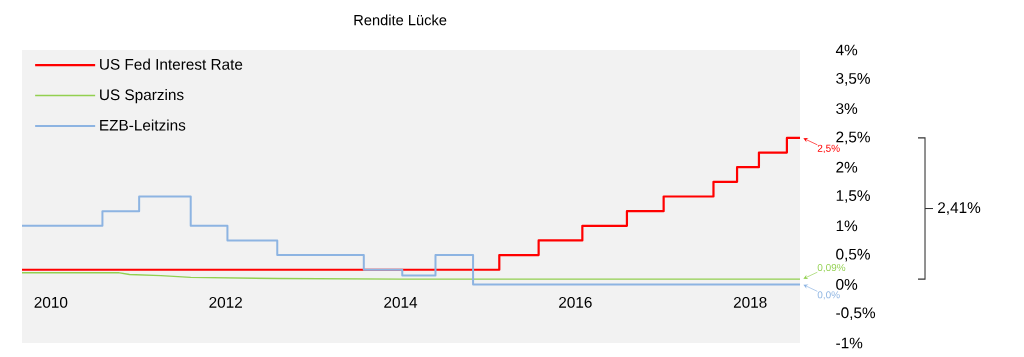 The width and height of the screenshot is (1024, 357). What do you see at coordinates (400, 20) in the screenshot?
I see `chart-title: Rendite Lücke` at bounding box center [400, 20].